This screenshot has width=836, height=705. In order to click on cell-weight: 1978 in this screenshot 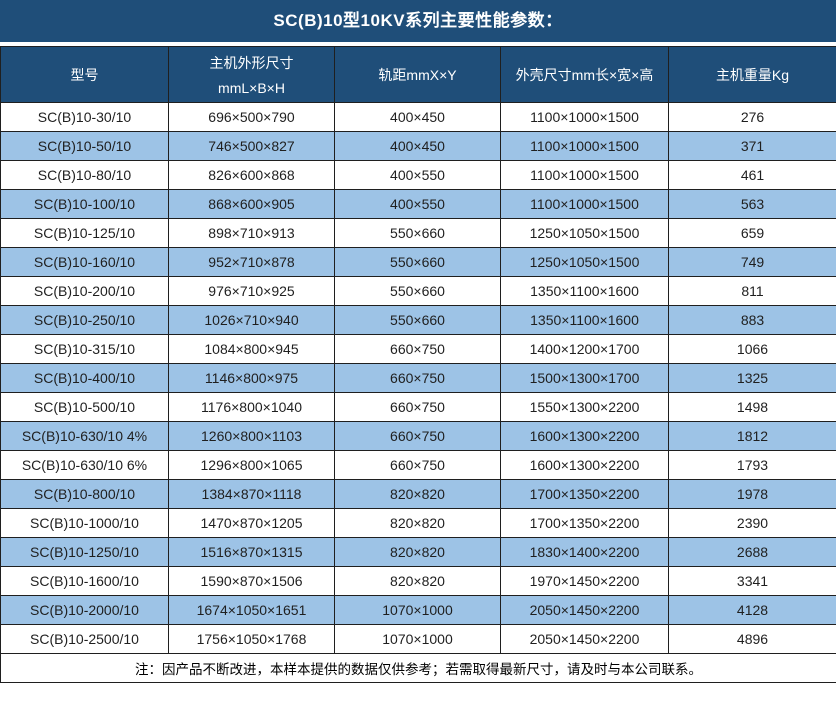, I will do `click(752, 494)`.